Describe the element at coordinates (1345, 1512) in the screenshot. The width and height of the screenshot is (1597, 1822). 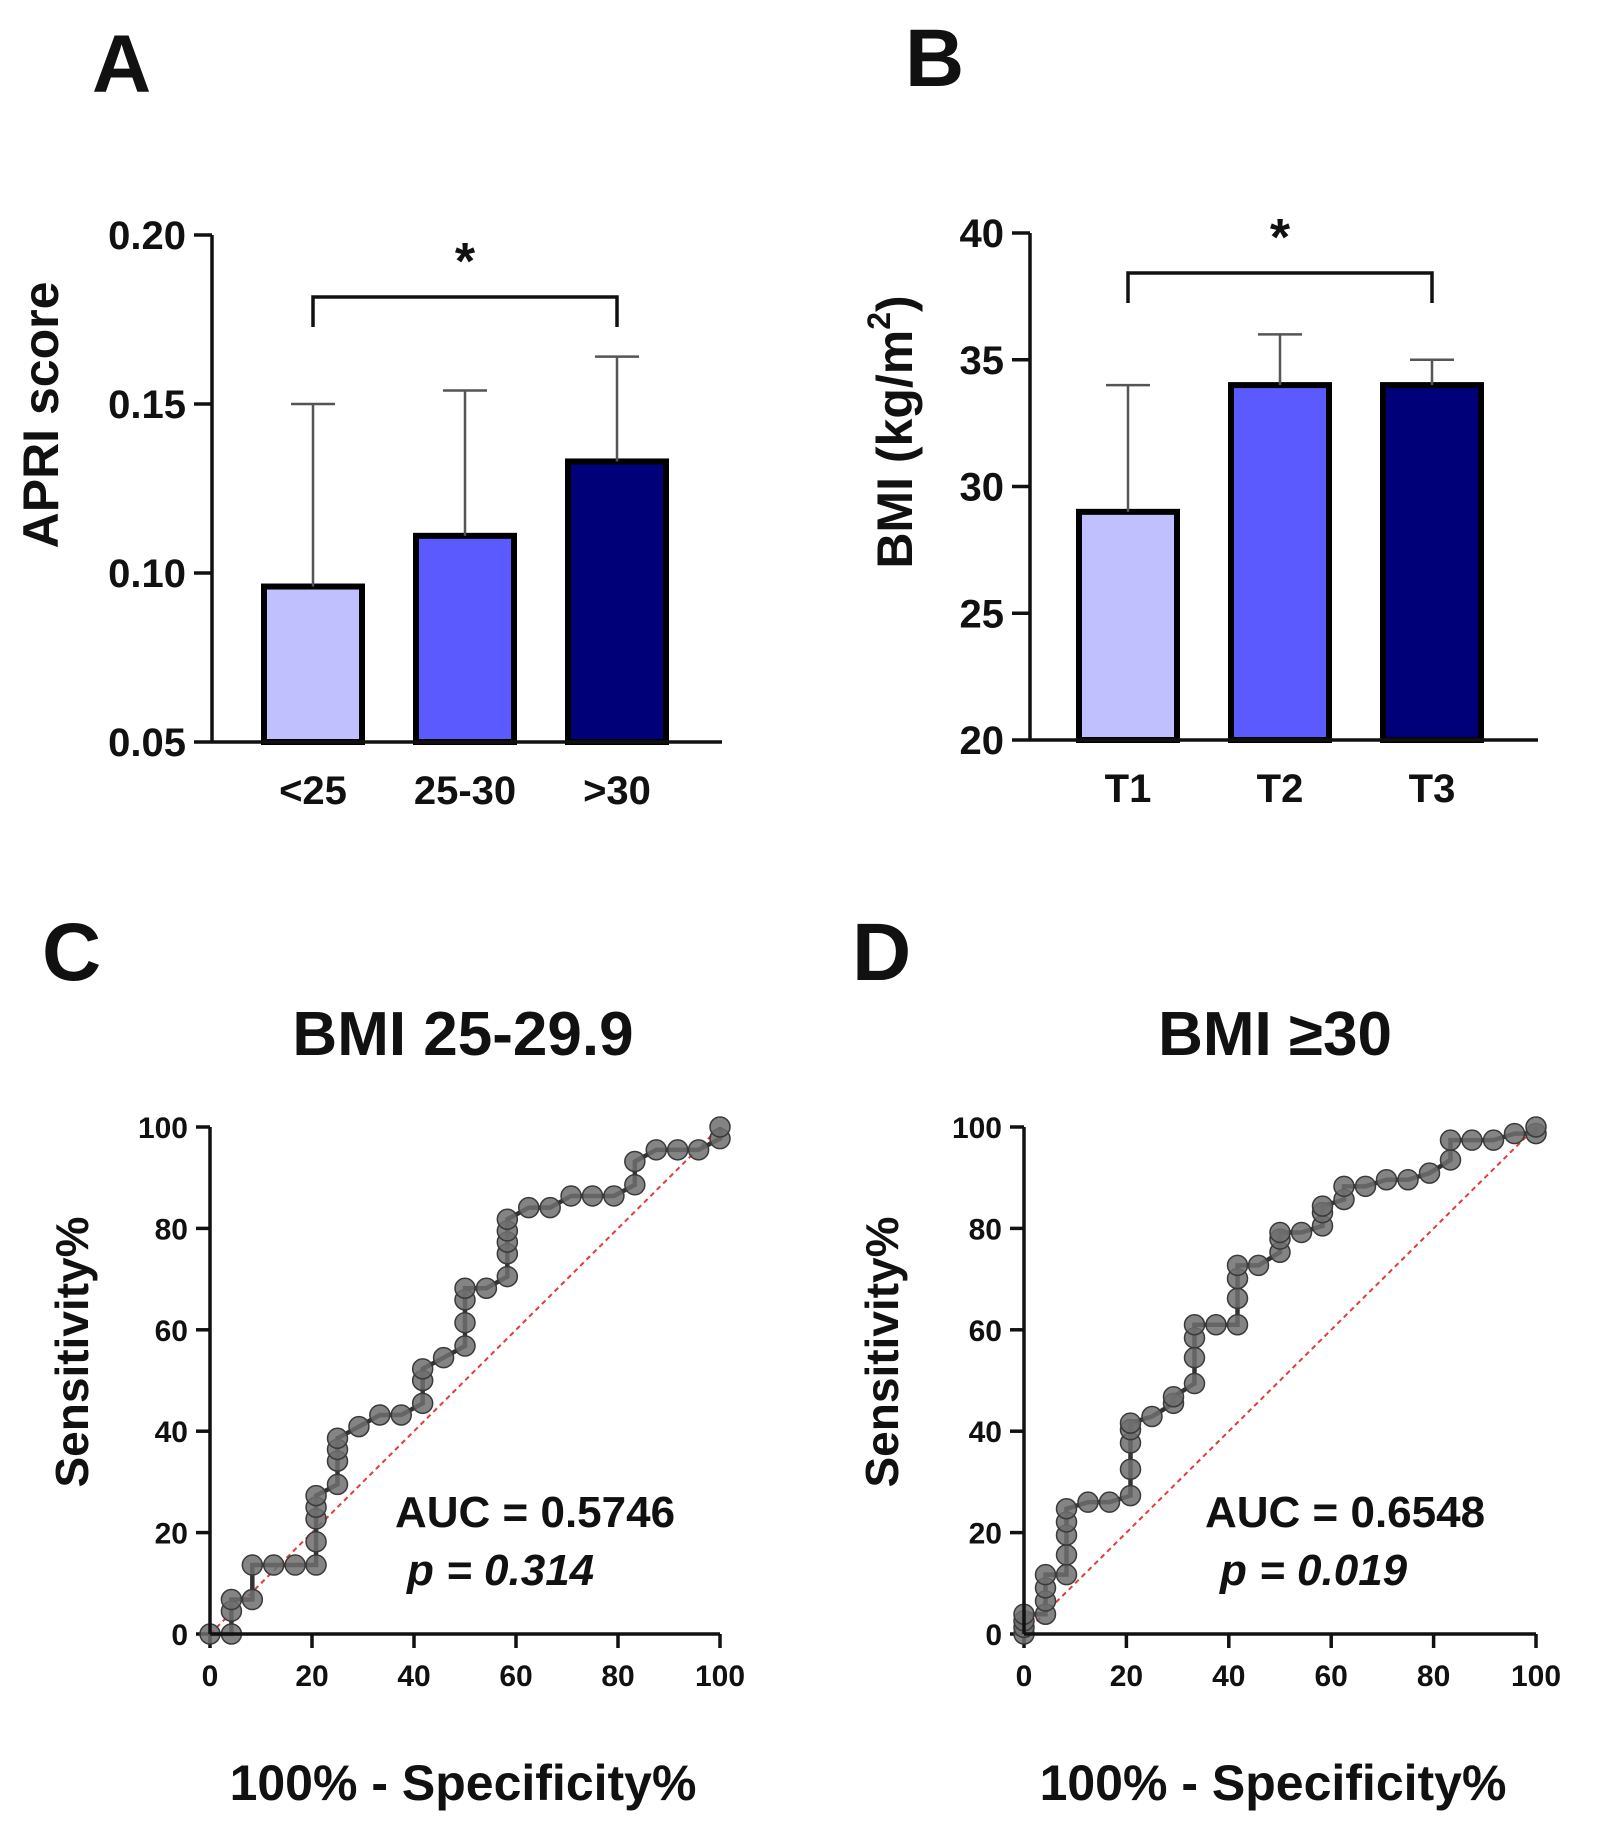
I see `panel-d-auc: AUC = 0.6548` at that location.